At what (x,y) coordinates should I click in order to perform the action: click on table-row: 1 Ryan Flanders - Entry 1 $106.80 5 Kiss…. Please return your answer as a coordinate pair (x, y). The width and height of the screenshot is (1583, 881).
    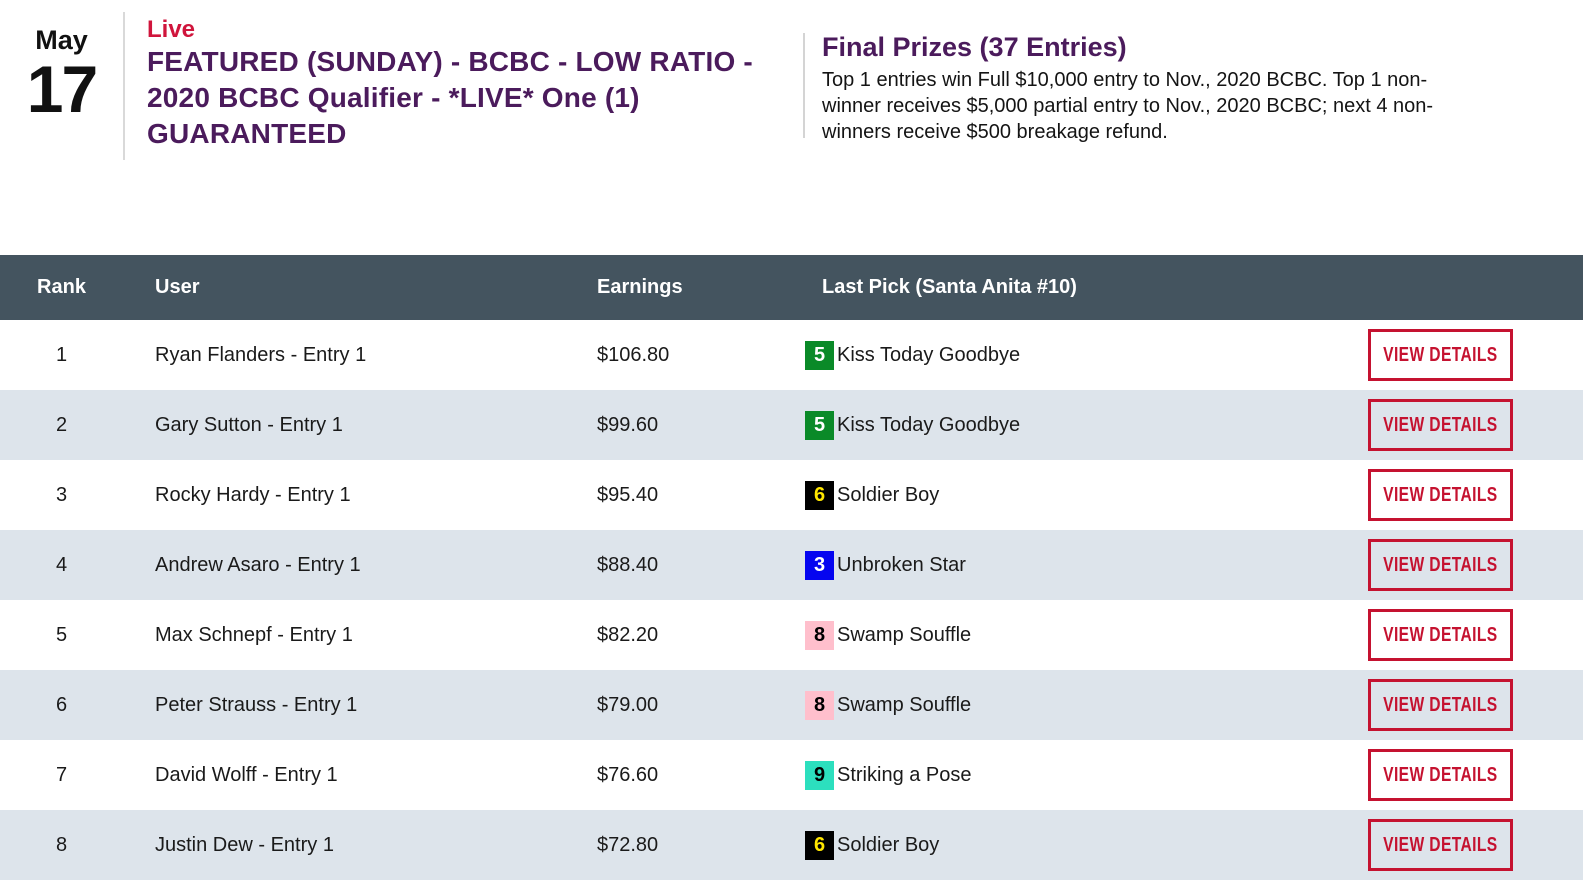
    Looking at the image, I should click on (791, 355).